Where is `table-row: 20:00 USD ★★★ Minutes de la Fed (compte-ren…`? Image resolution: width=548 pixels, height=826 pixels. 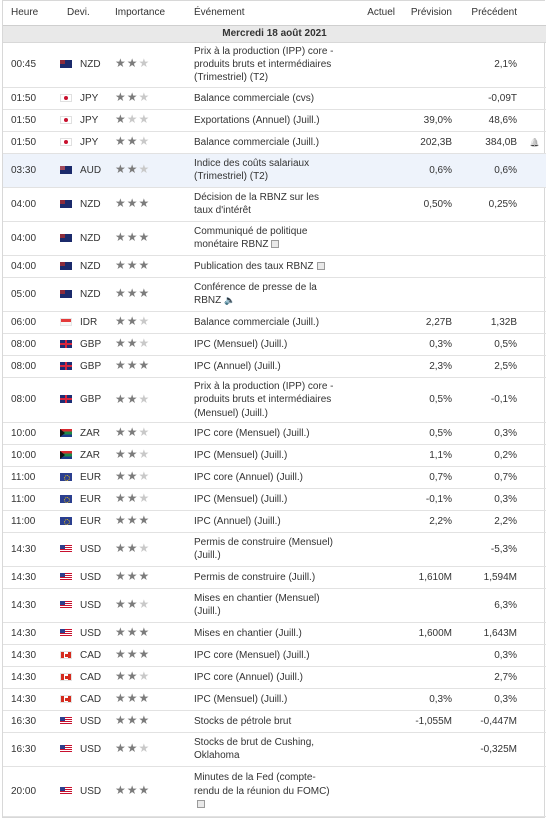
table-row: 20:00 USD ★★★ Minutes de la Fed (compte-ren… is located at coordinates (274, 791).